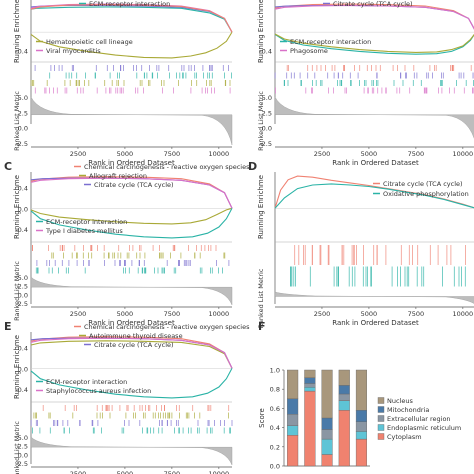 This screenshot has width=474, height=474. I want to click on panel-letter: F, so click(262, 326).